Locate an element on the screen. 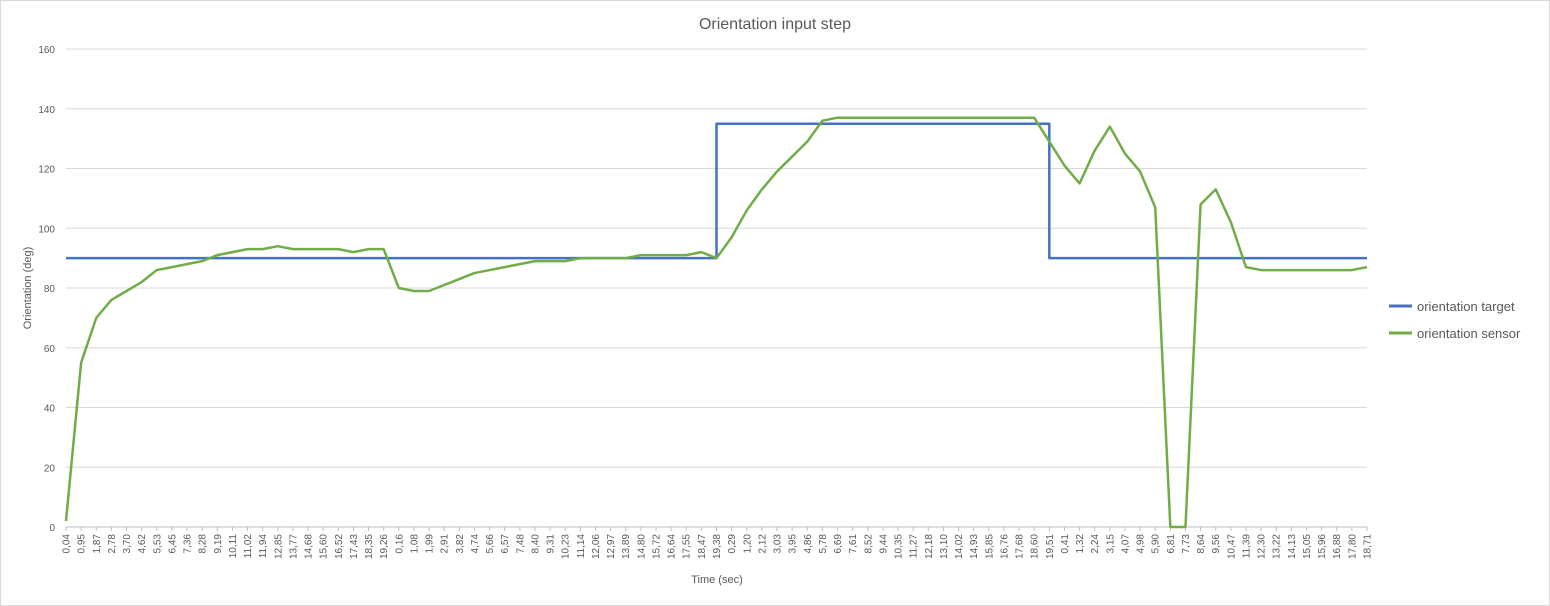 The image size is (1550, 606). x-tick-label: 0,16 is located at coordinates (399, 544).